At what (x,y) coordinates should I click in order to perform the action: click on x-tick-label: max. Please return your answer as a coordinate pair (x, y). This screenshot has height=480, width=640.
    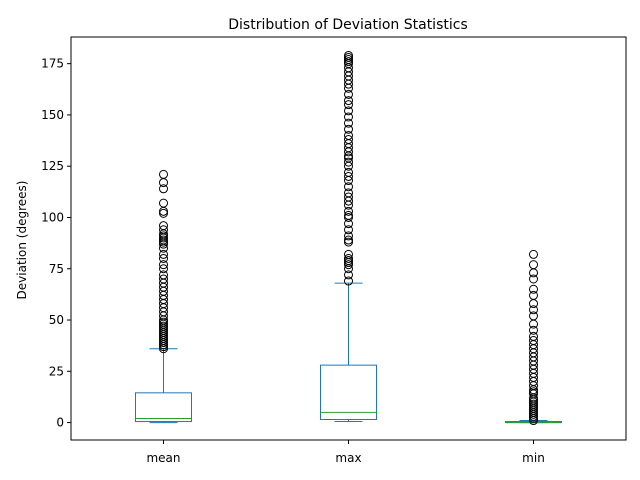
    Looking at the image, I should click on (348, 458).